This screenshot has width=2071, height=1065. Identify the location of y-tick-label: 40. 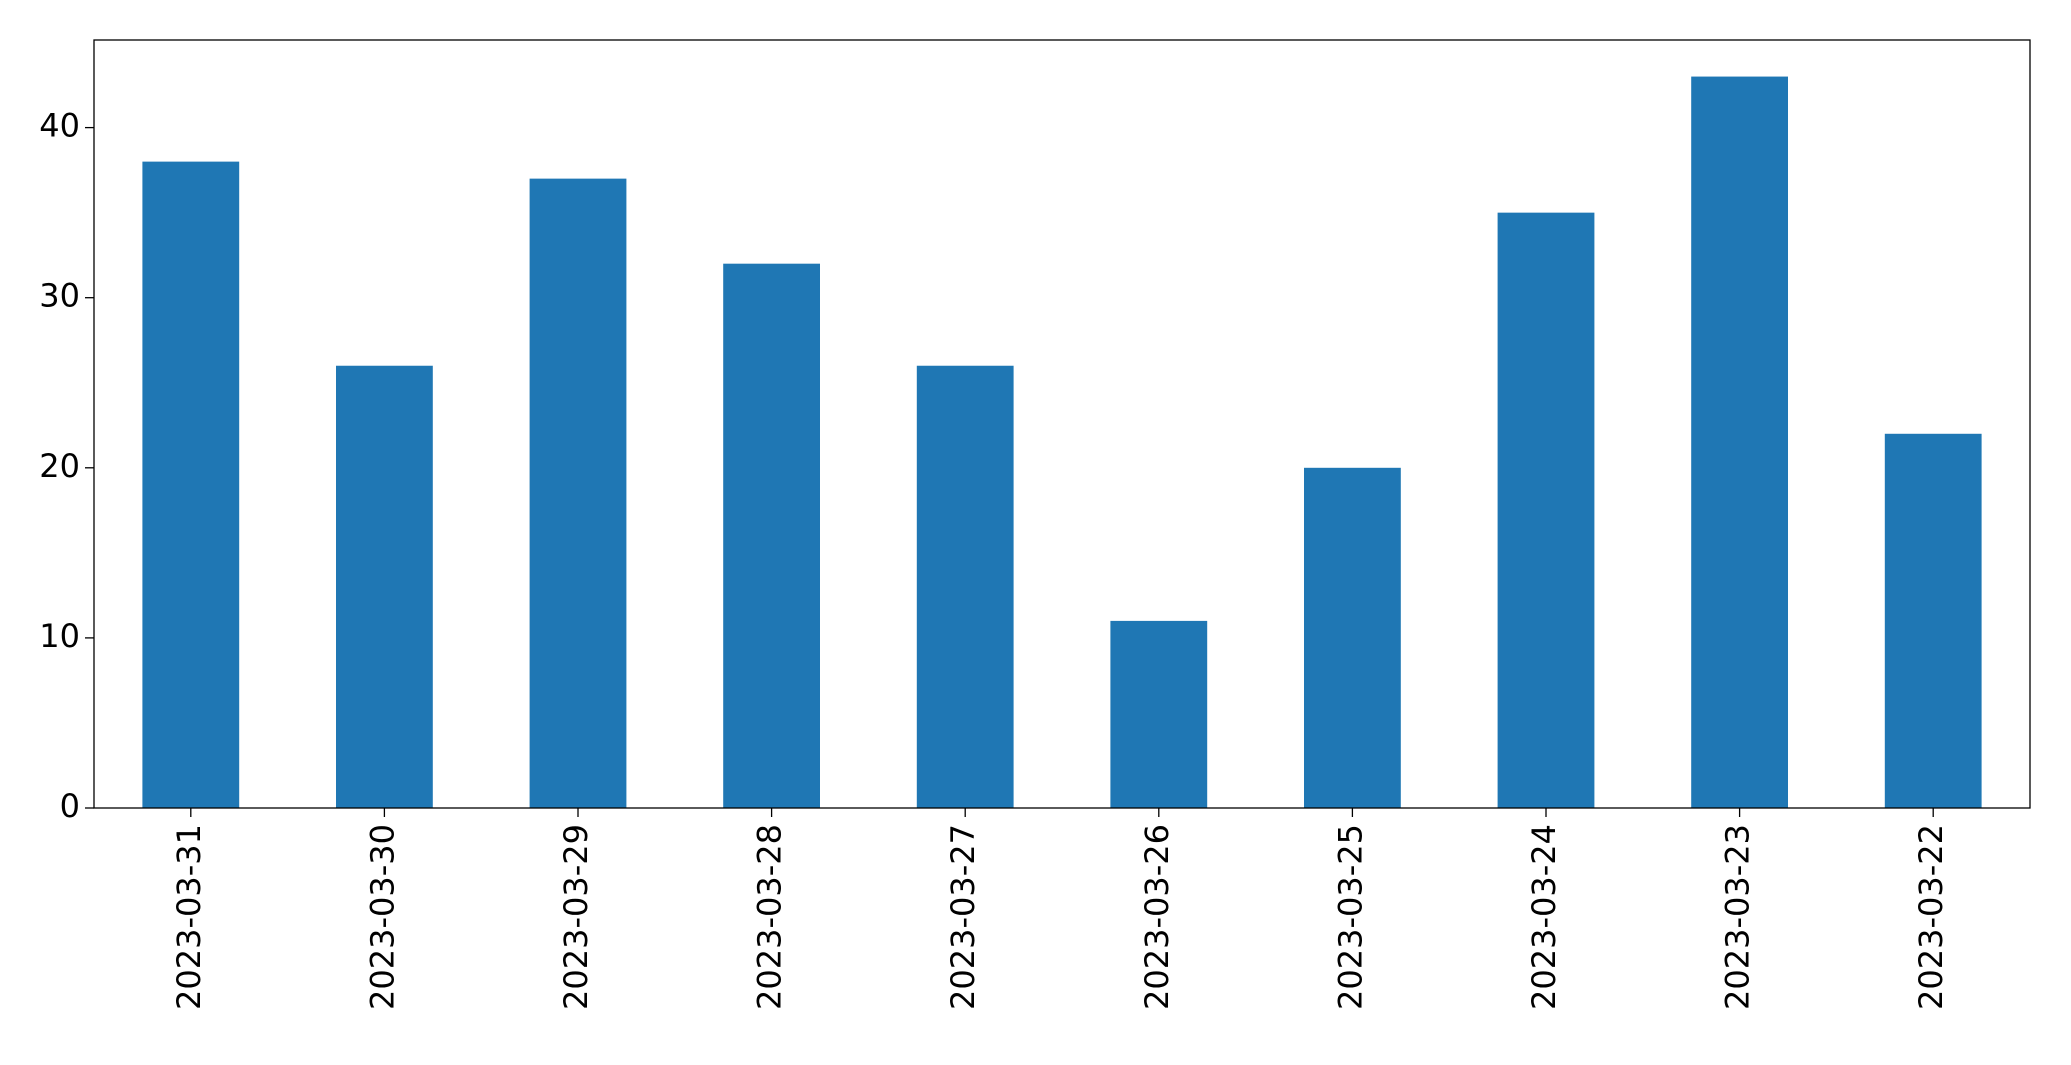
(59, 126).